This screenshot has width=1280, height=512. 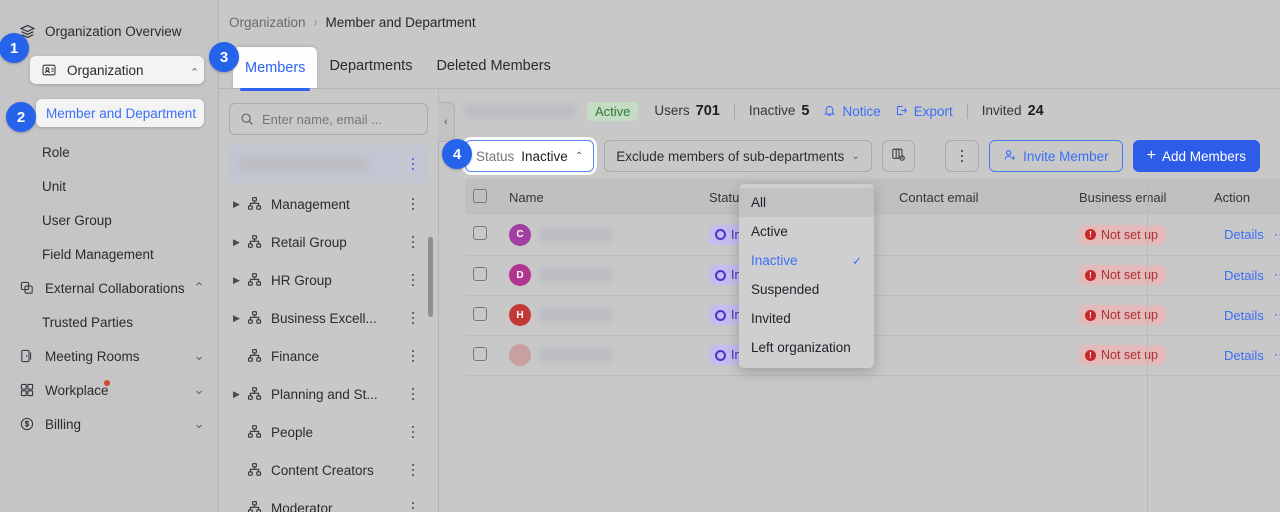 What do you see at coordinates (1090, 235) in the screenshot?
I see `alert-icon: !` at bounding box center [1090, 235].